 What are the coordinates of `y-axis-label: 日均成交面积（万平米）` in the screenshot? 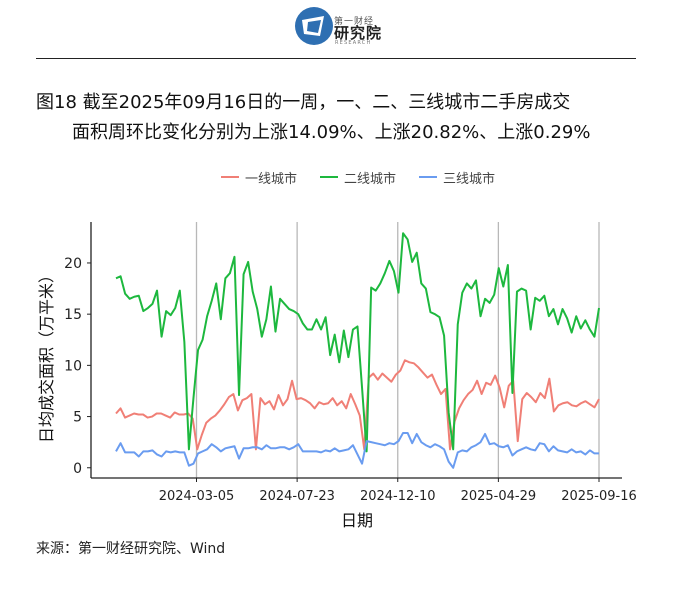 It's located at (46, 355).